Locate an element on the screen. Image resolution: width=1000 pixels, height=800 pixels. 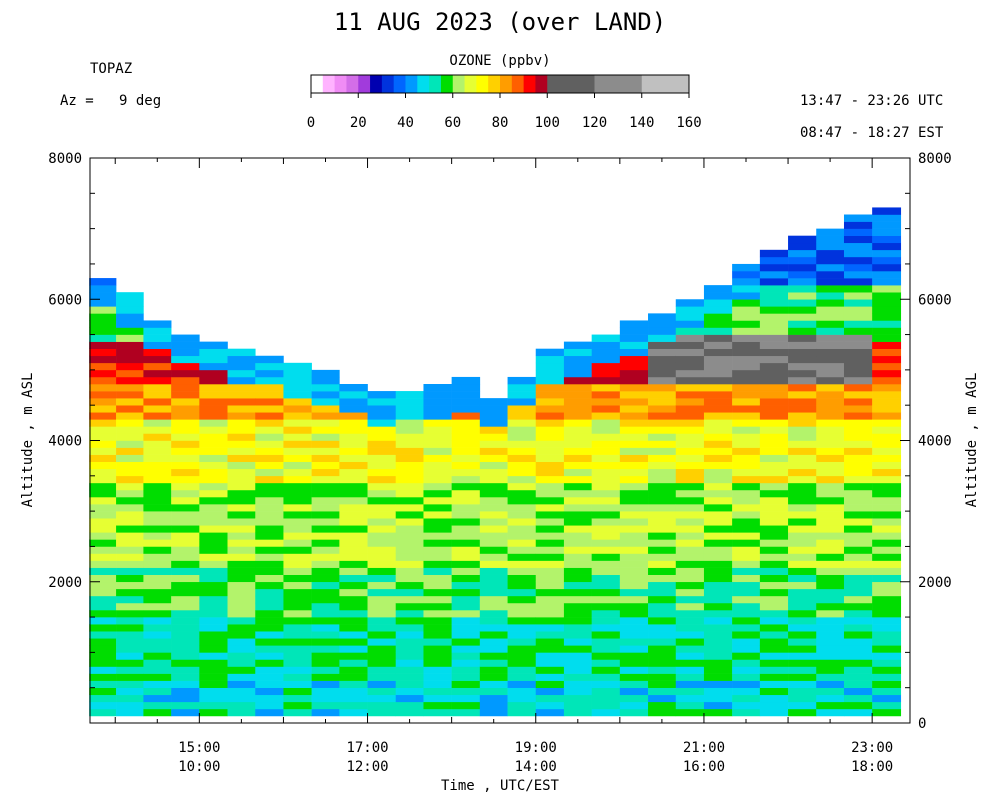
colorbar-bin is located at coordinates (340, 84).